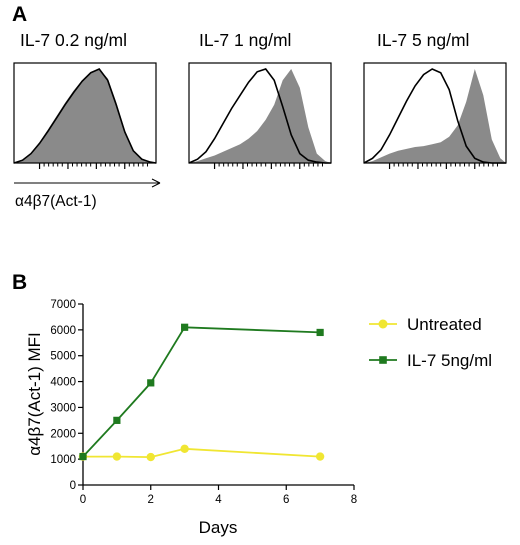 This screenshot has width=520, height=545. I want to click on line-chart-y-tick-label-4: 4000, so click(63, 383).